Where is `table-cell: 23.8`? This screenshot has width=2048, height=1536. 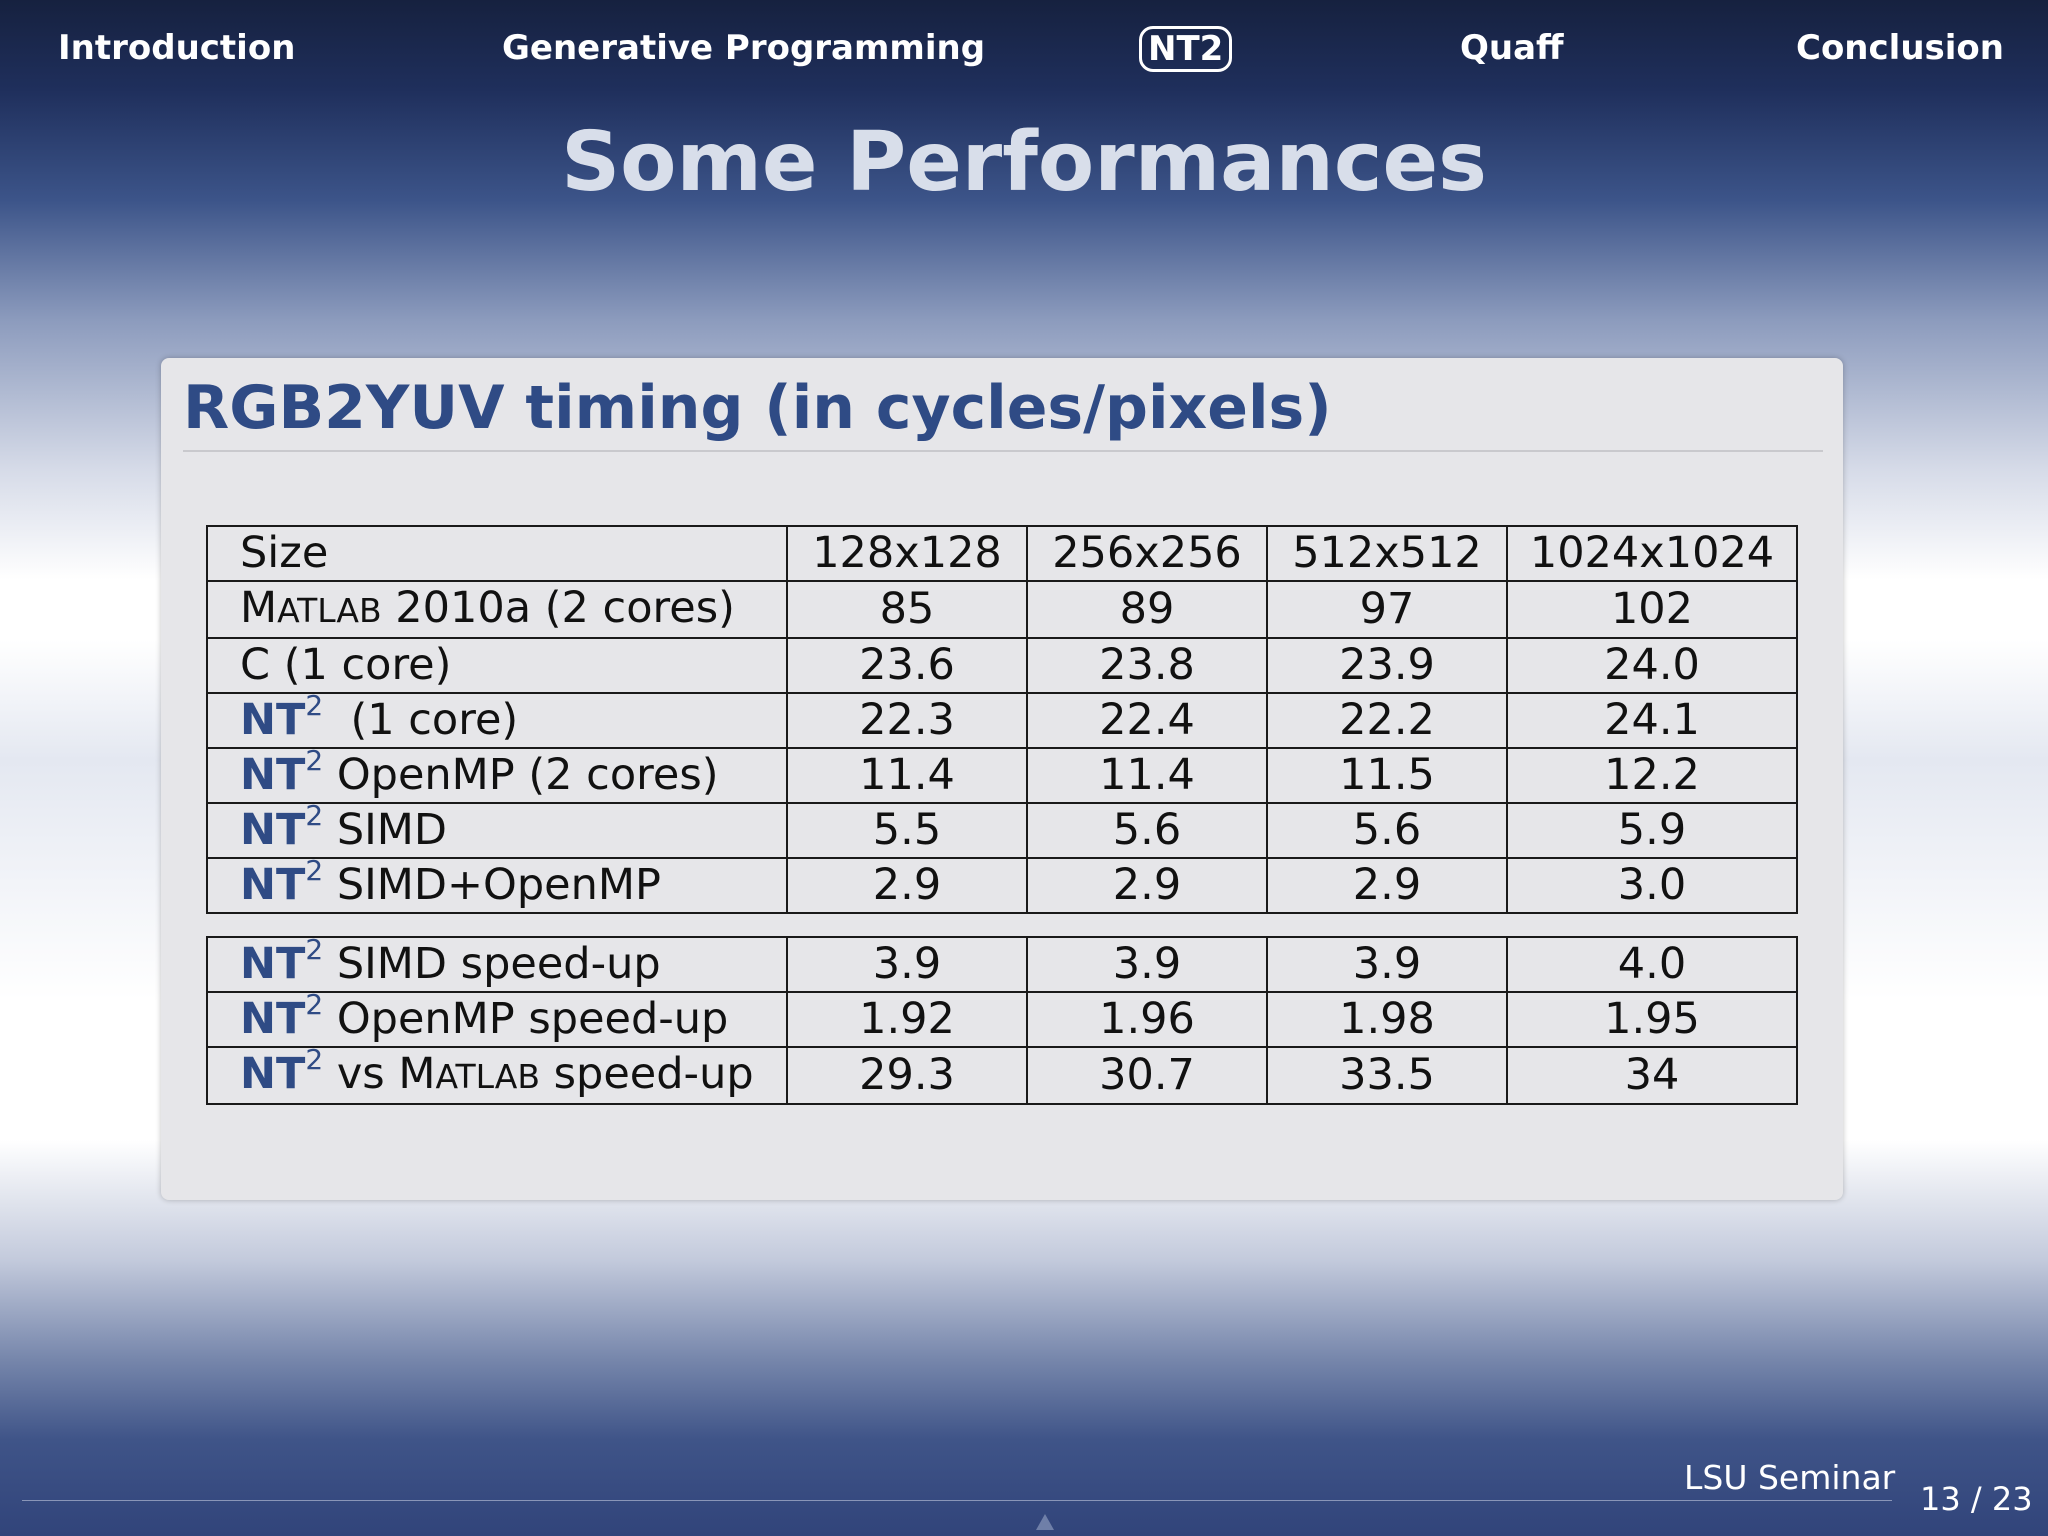
table-cell: 23.8 is located at coordinates (1147, 665).